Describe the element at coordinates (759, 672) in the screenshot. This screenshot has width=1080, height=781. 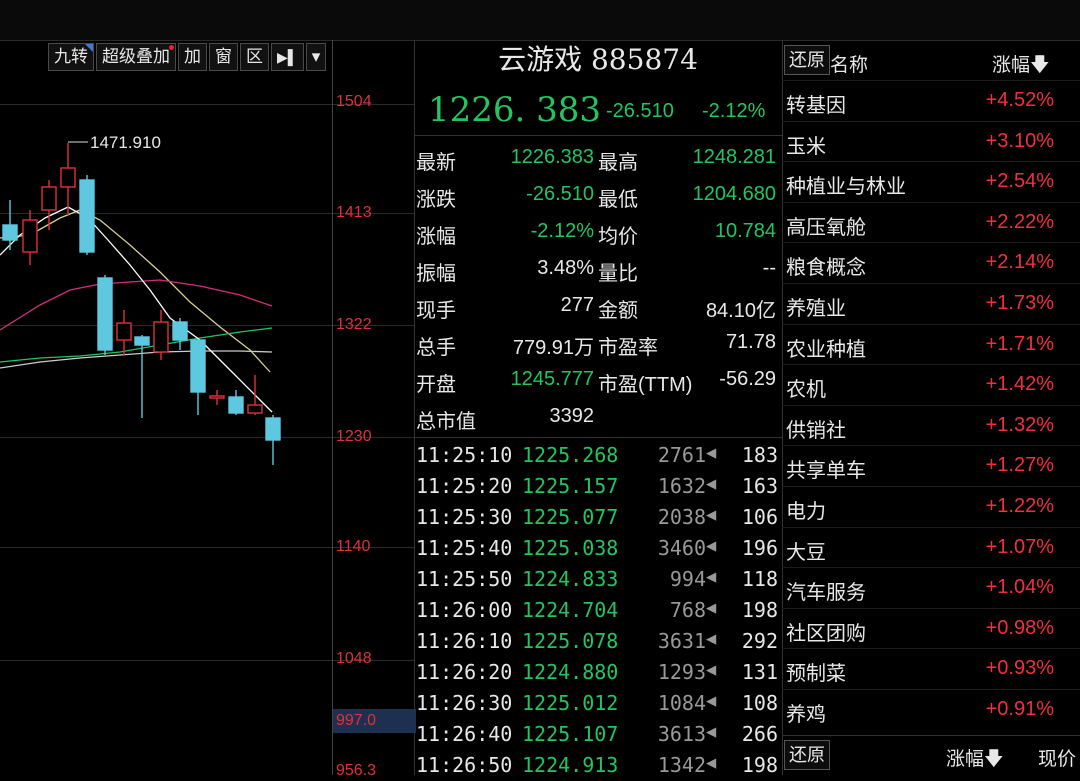
I see `tick-count: 131` at that location.